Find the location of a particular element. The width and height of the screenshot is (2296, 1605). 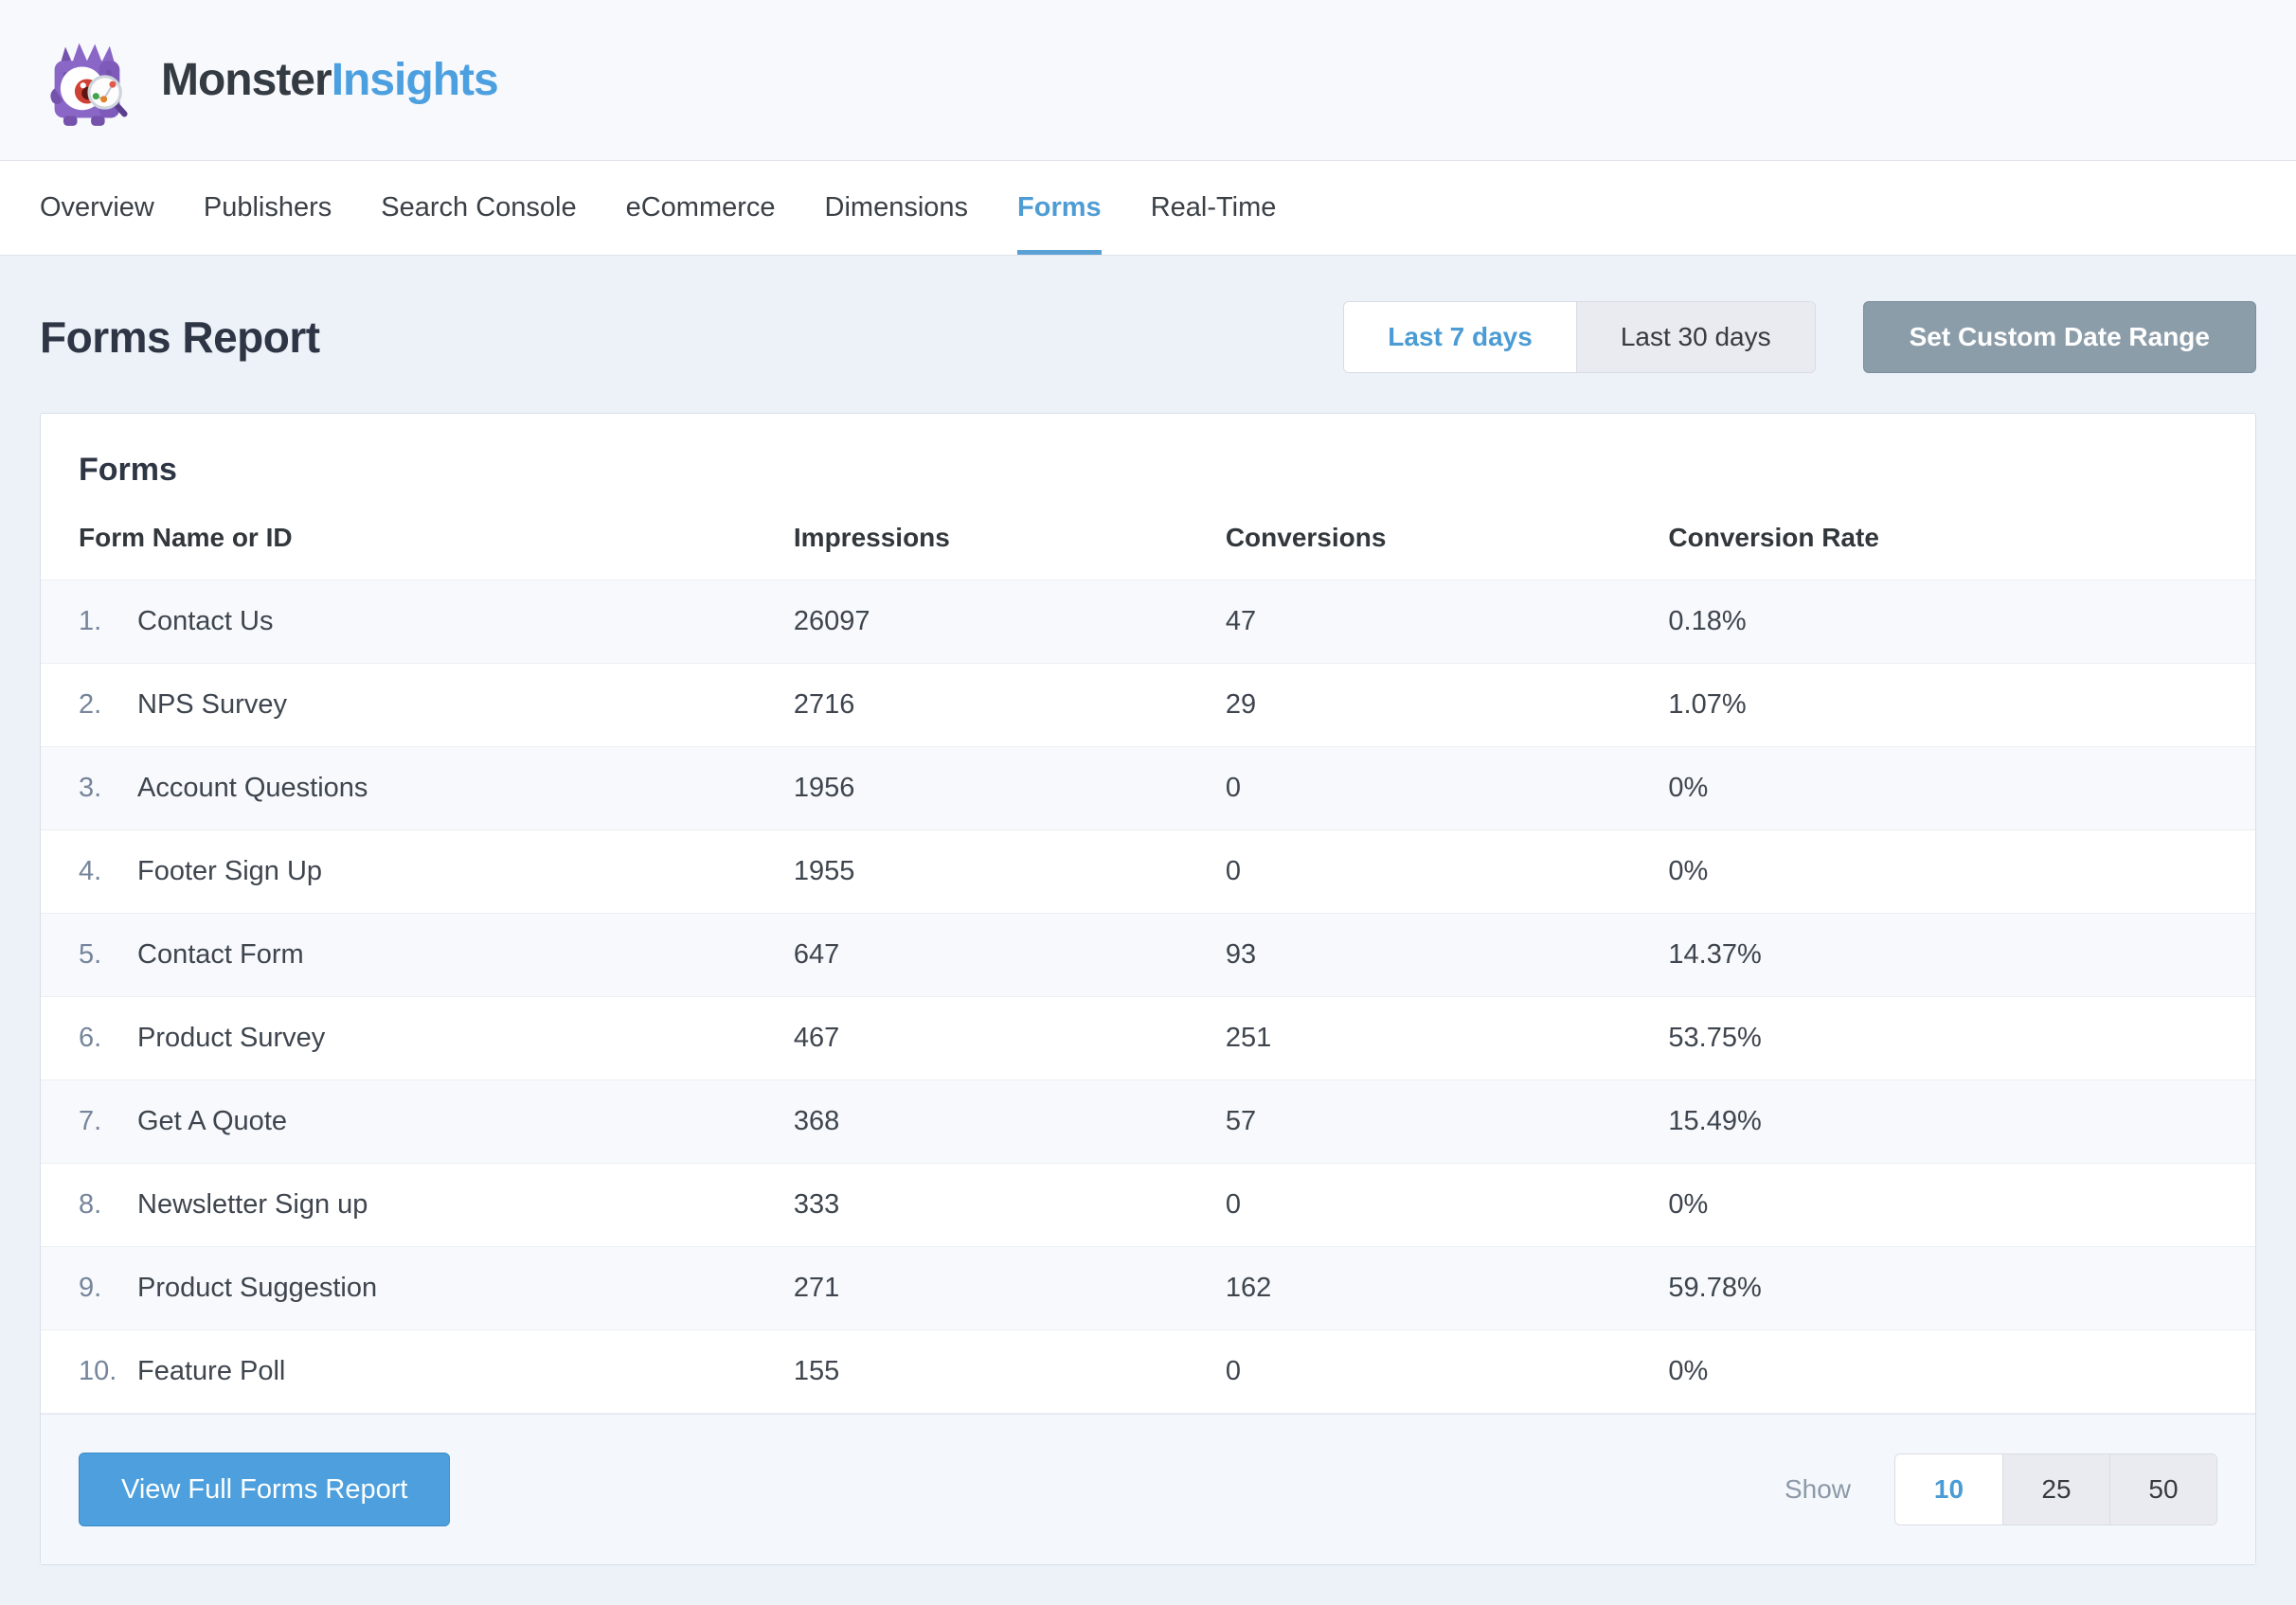

conversions-value: 93 is located at coordinates (1447, 955).